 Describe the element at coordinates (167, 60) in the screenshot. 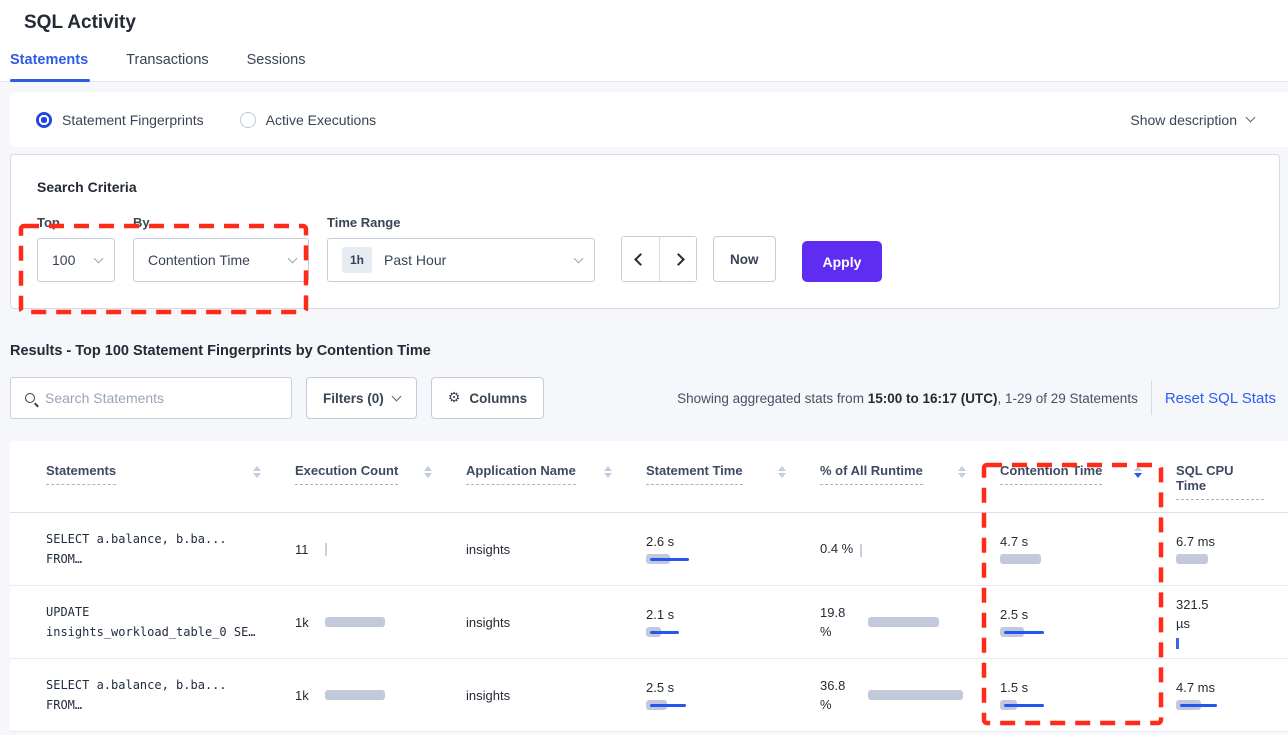

I see `tab-transactions: Transactions` at that location.